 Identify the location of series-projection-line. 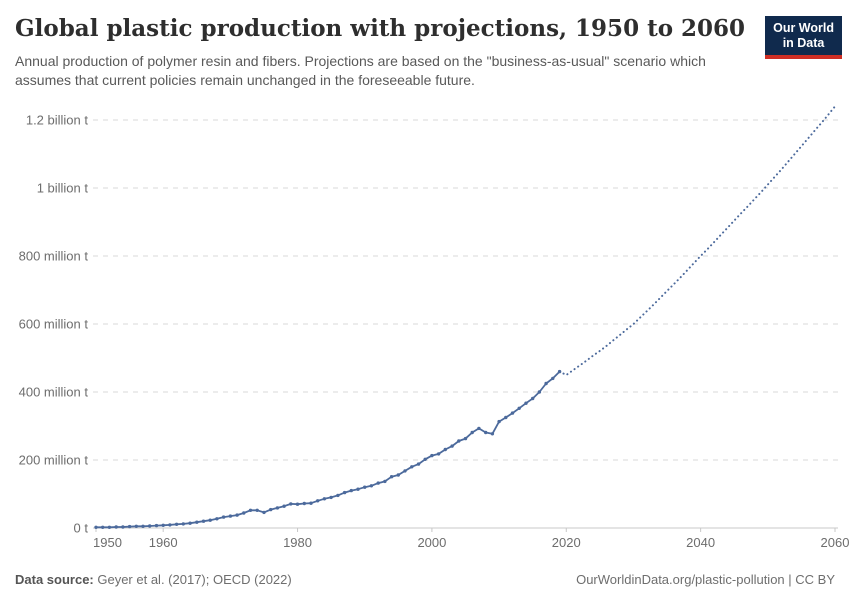
(697, 241).